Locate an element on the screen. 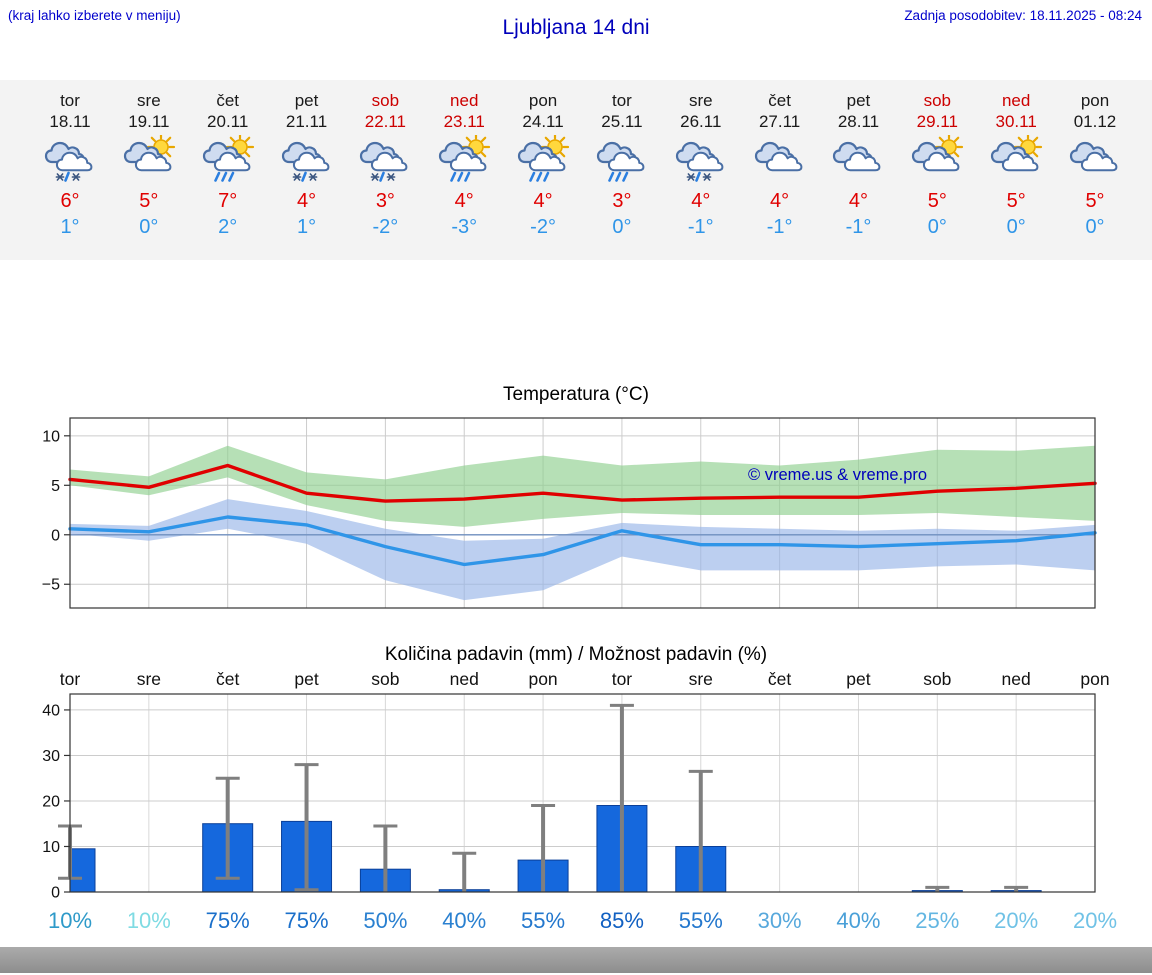 This screenshot has height=975, width=1152. day-temp-min: -3° is located at coordinates (464, 227).